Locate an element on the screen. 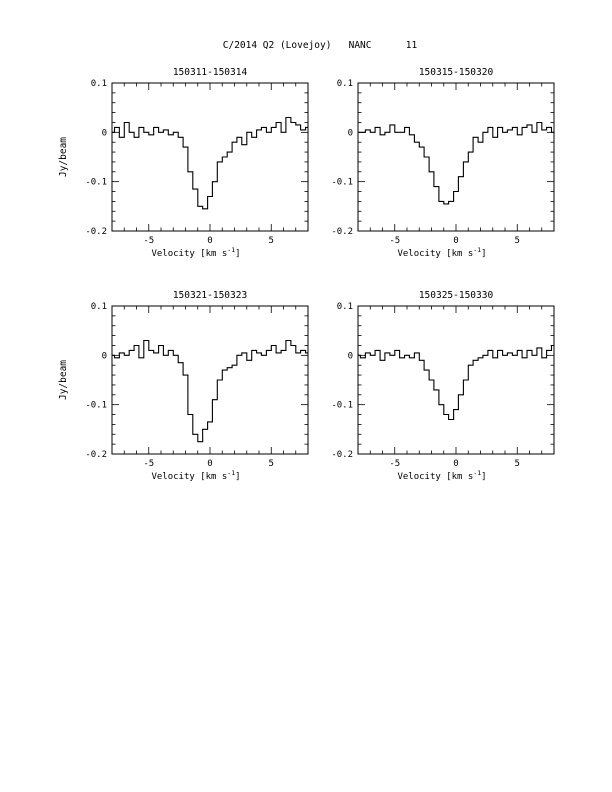  panel-title: 150311-150314 is located at coordinates (210, 72).